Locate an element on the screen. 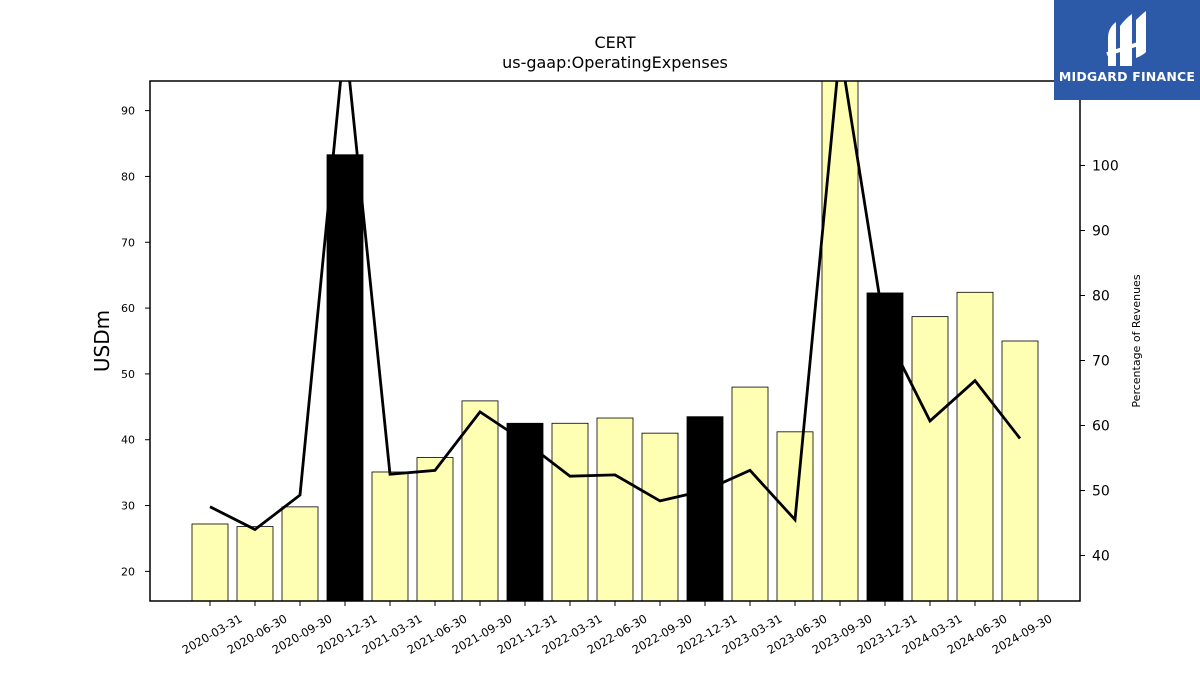  chart-title: CERT is located at coordinates (614, 42).